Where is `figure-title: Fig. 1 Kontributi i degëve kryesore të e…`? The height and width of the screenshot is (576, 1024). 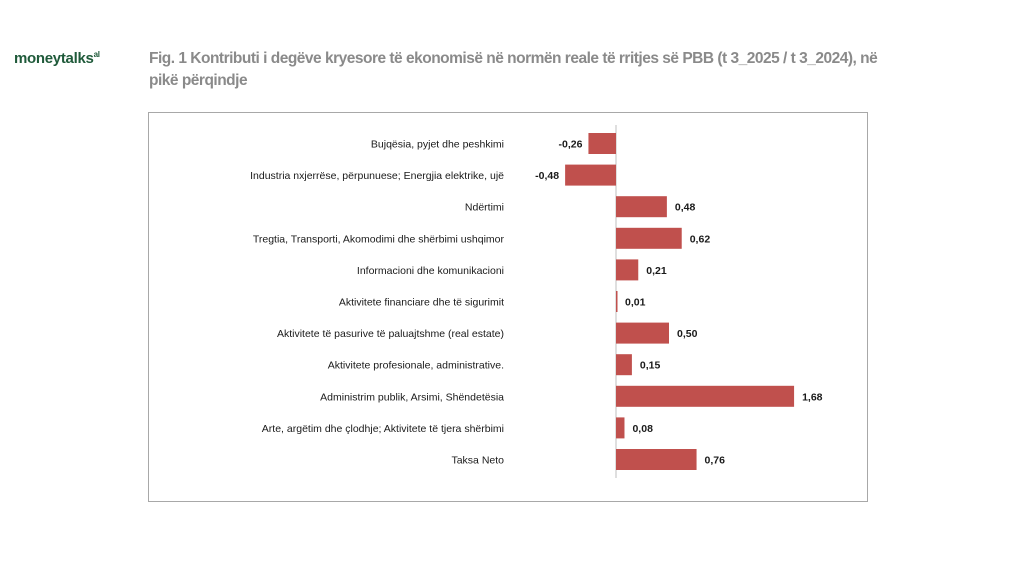 figure-title: Fig. 1 Kontributi i degëve kryesore të e… is located at coordinates (513, 69).